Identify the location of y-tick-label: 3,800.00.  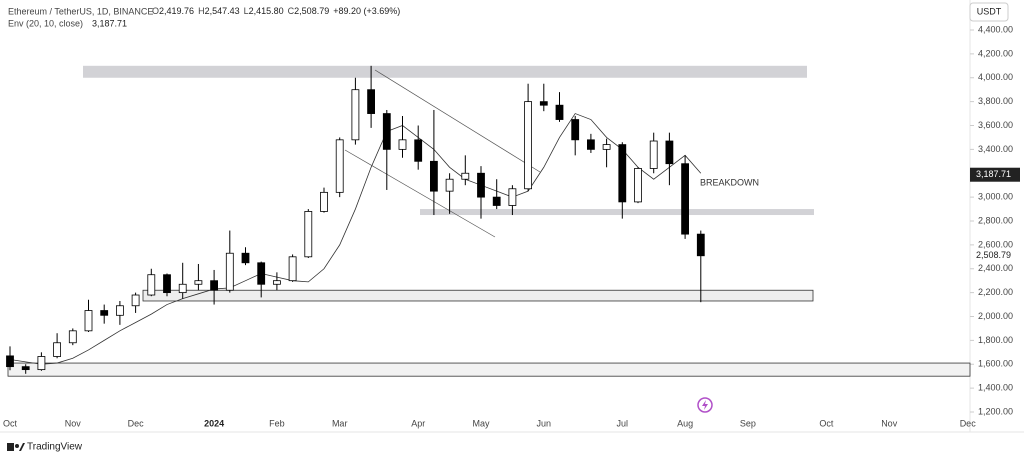
(995, 101).